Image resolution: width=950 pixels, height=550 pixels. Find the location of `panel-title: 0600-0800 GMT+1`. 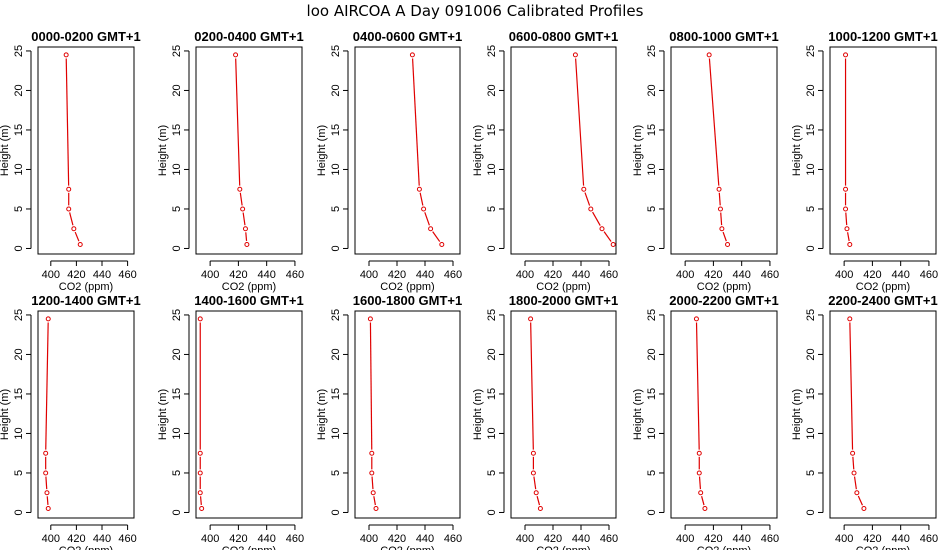

panel-title: 0600-0800 GMT+1 is located at coordinates (563, 36).